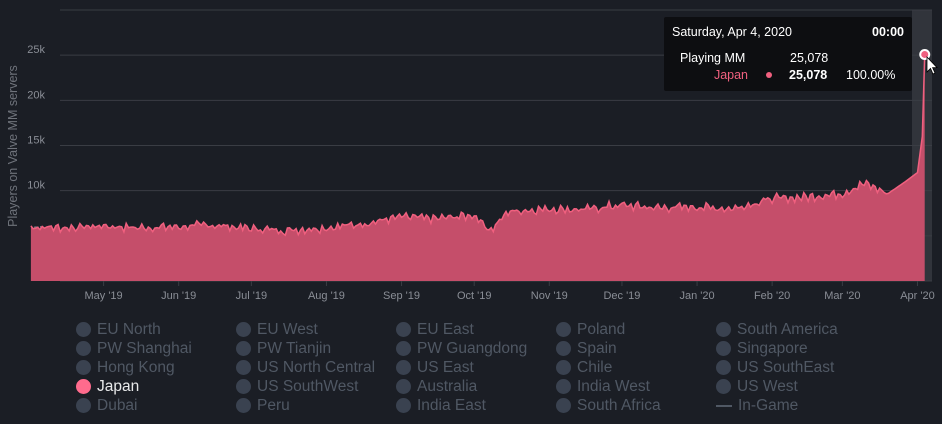 This screenshot has height=424, width=942. I want to click on x-tick-label: Mar '20, so click(842, 296).